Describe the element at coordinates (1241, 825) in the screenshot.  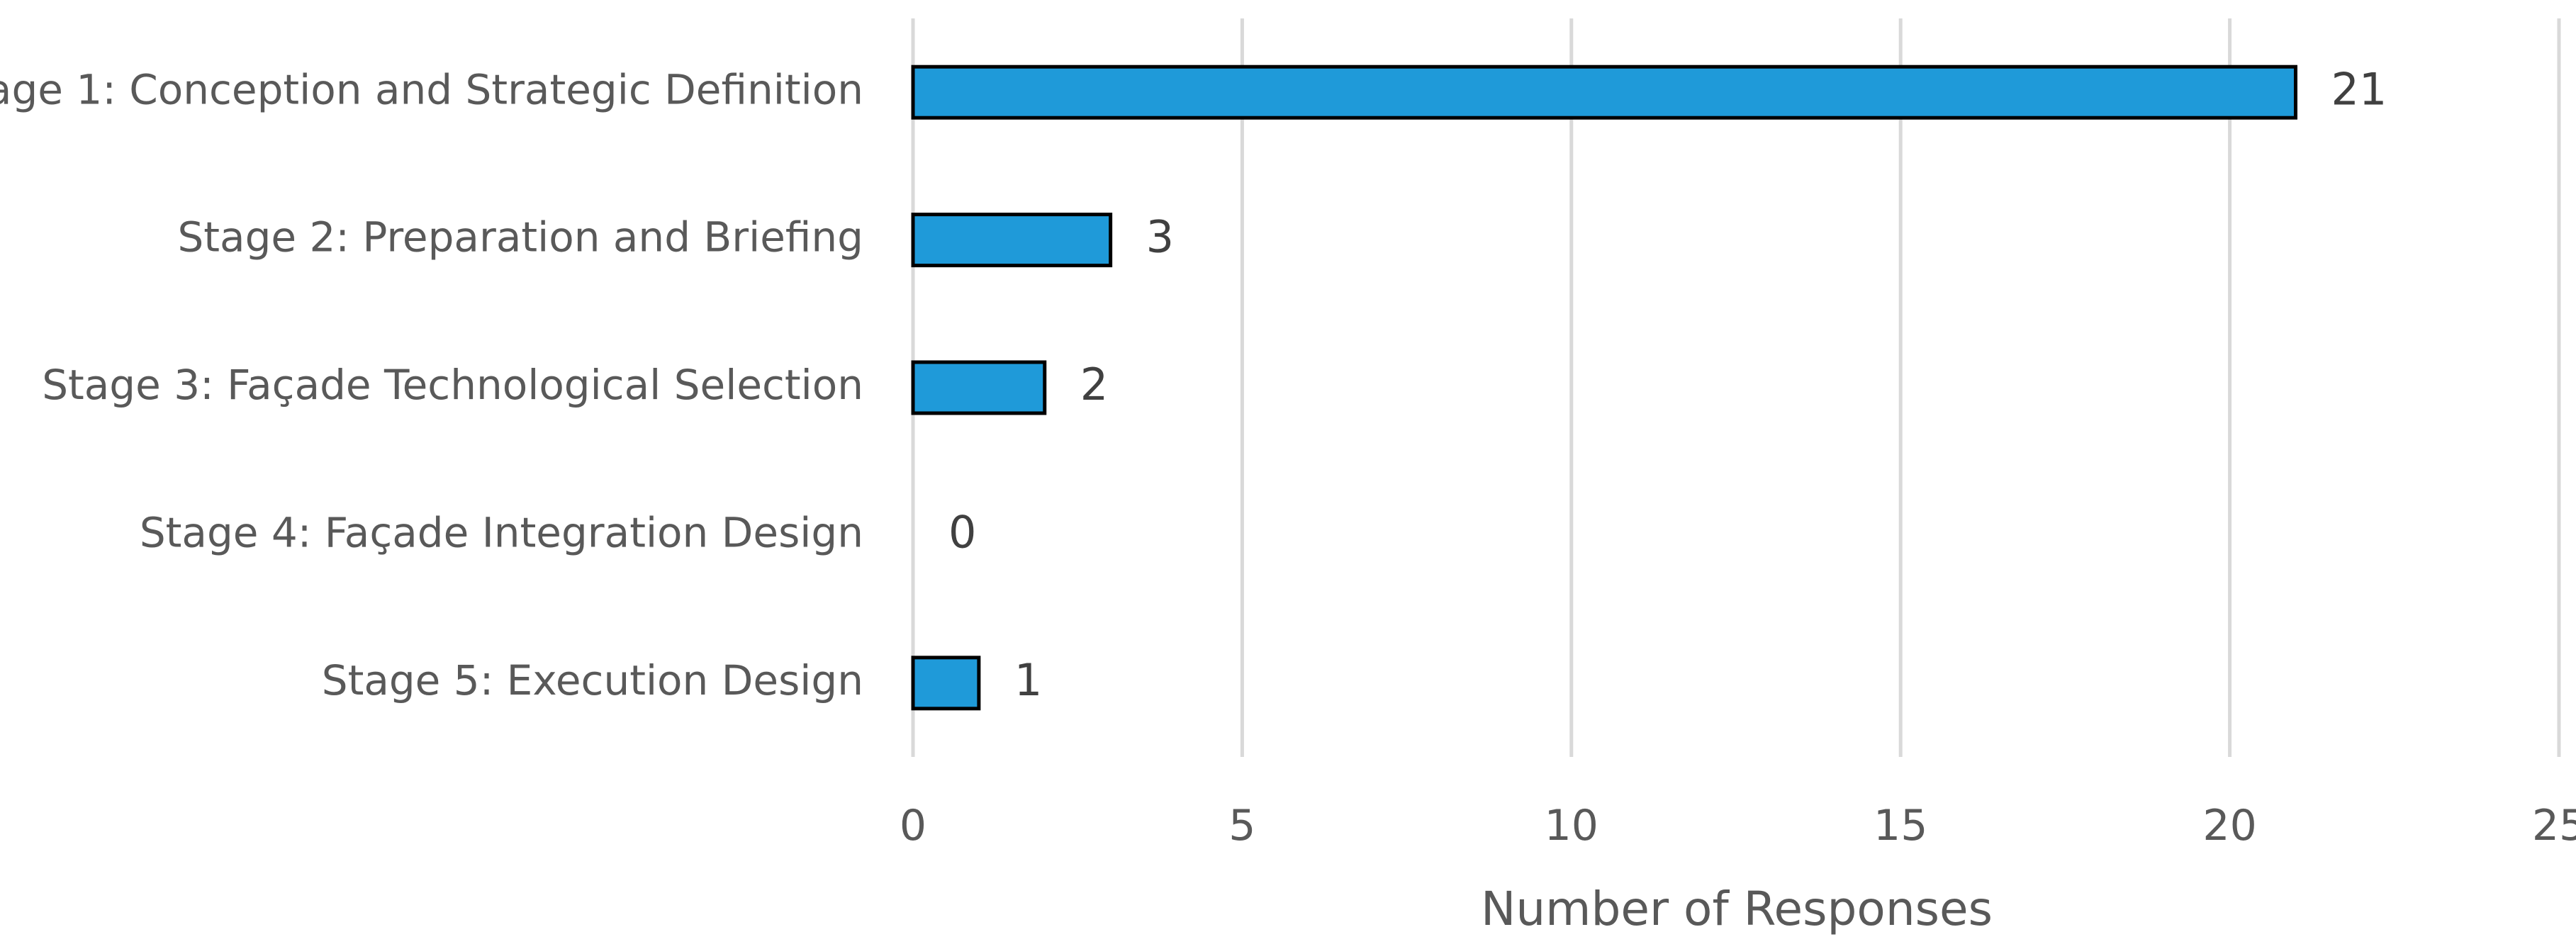
I see `x-tick-label: 5` at that location.